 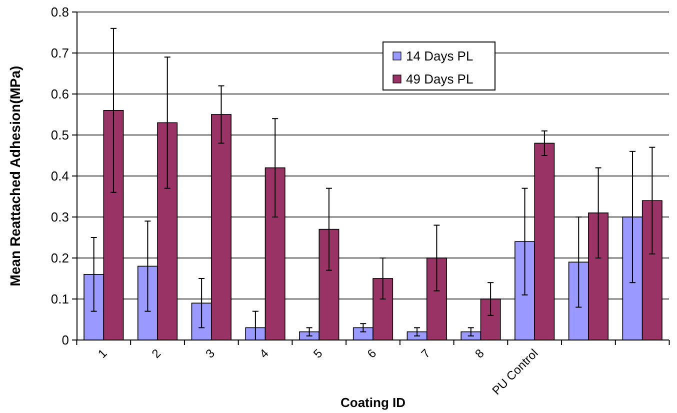 What do you see at coordinates (59, 53) in the screenshot?
I see `y-tick-label: 0.7` at bounding box center [59, 53].